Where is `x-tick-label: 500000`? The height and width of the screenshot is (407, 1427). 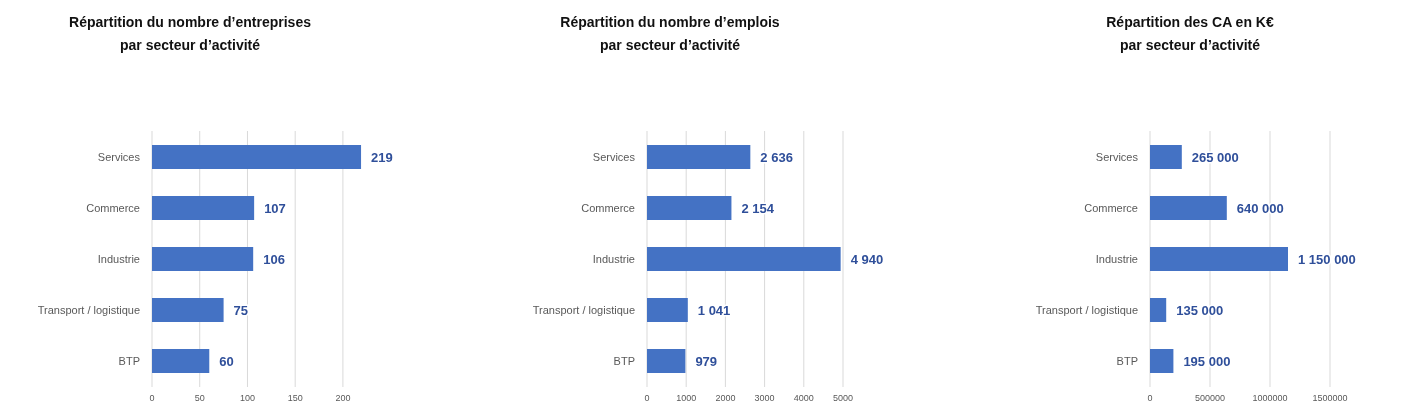 x-tick-label: 500000 is located at coordinates (1210, 398).